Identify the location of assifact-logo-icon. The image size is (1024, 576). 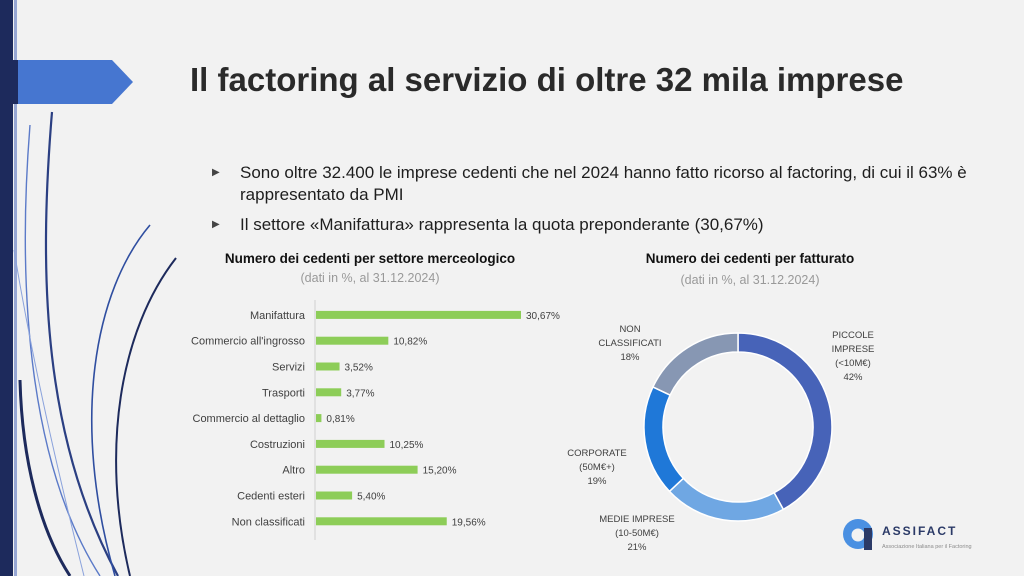
(858, 534).